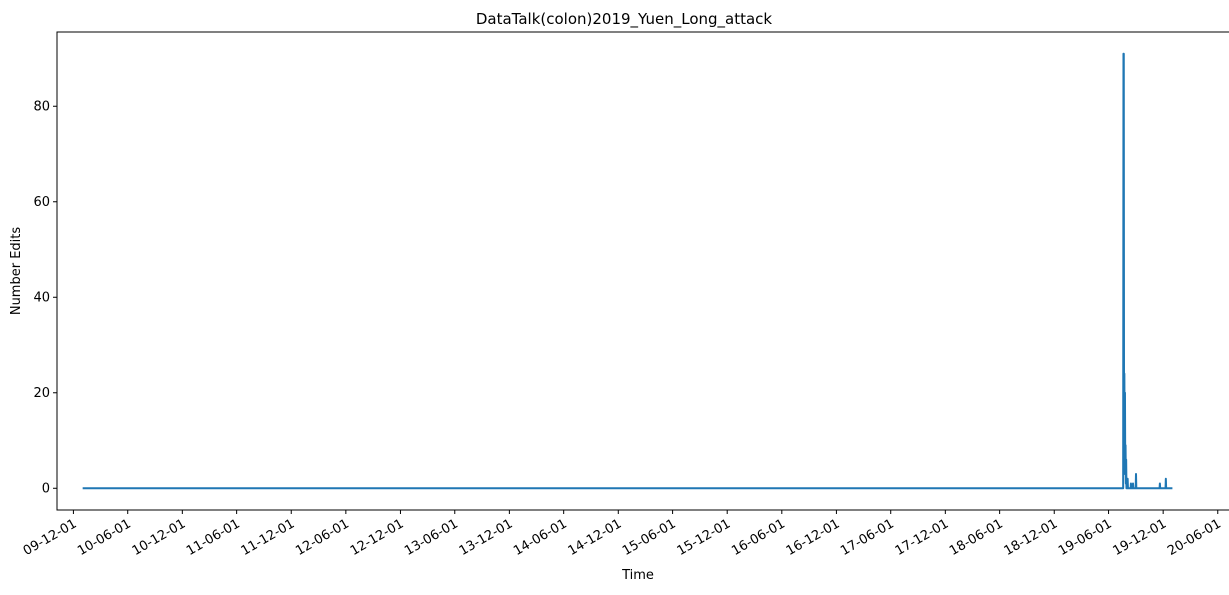 The height and width of the screenshot is (595, 1229). Describe the element at coordinates (41, 393) in the screenshot. I see `y-tick-label: 20` at that location.